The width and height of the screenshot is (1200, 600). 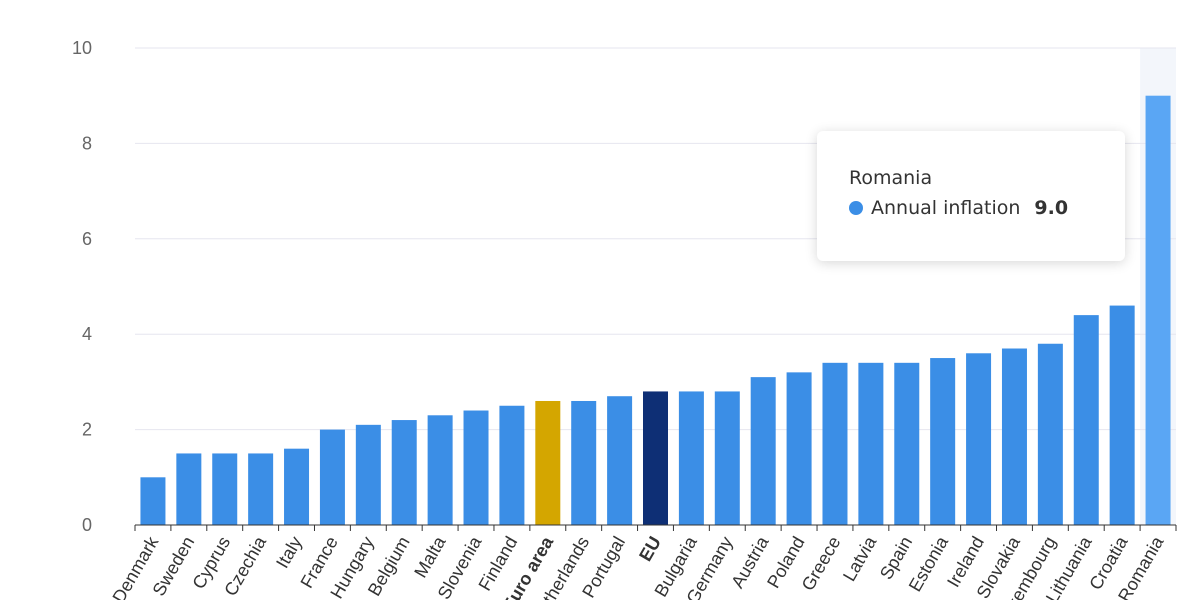 I want to click on bar-ireland, so click(x=979, y=439).